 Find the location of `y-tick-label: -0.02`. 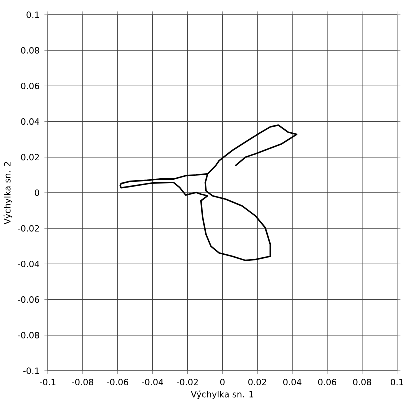

y-tick-label: -0.02 is located at coordinates (29, 228).